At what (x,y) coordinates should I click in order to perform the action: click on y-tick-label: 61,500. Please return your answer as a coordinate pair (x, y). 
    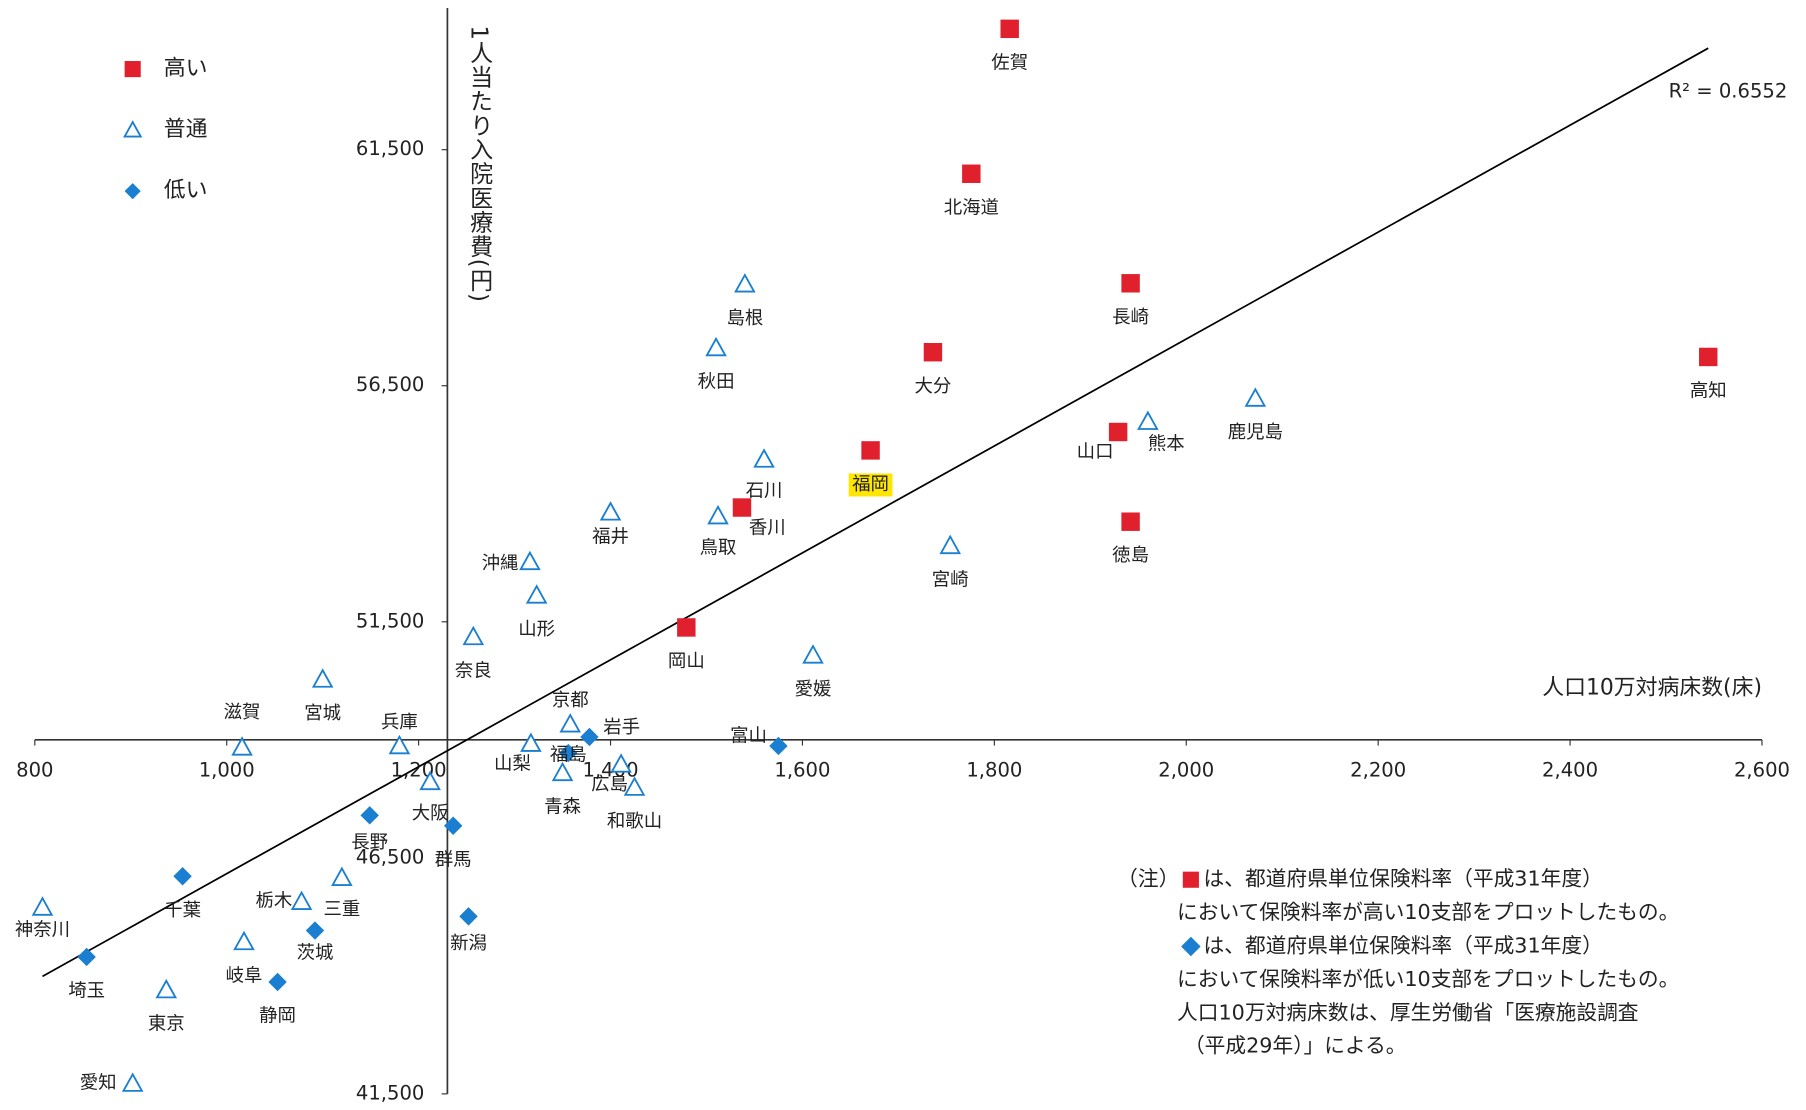
    Looking at the image, I should click on (390, 148).